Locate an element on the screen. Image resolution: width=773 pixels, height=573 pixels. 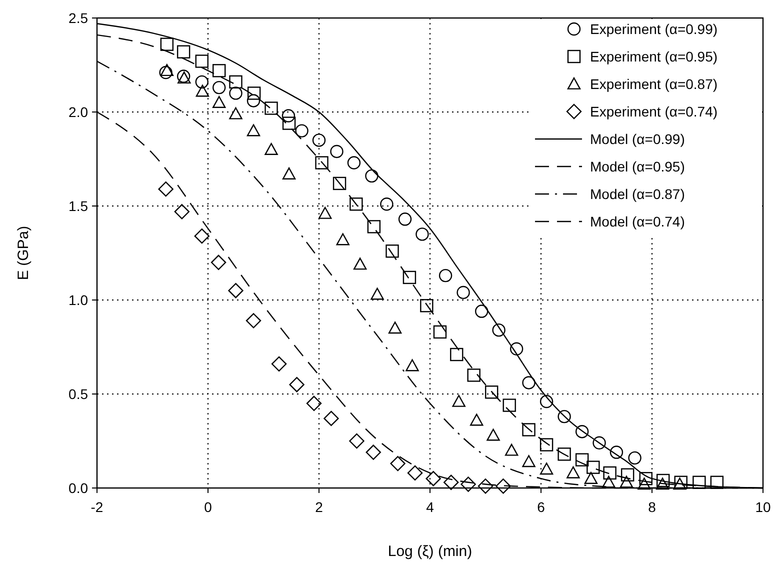
x-tick-label: 4 is located at coordinates (430, 507).